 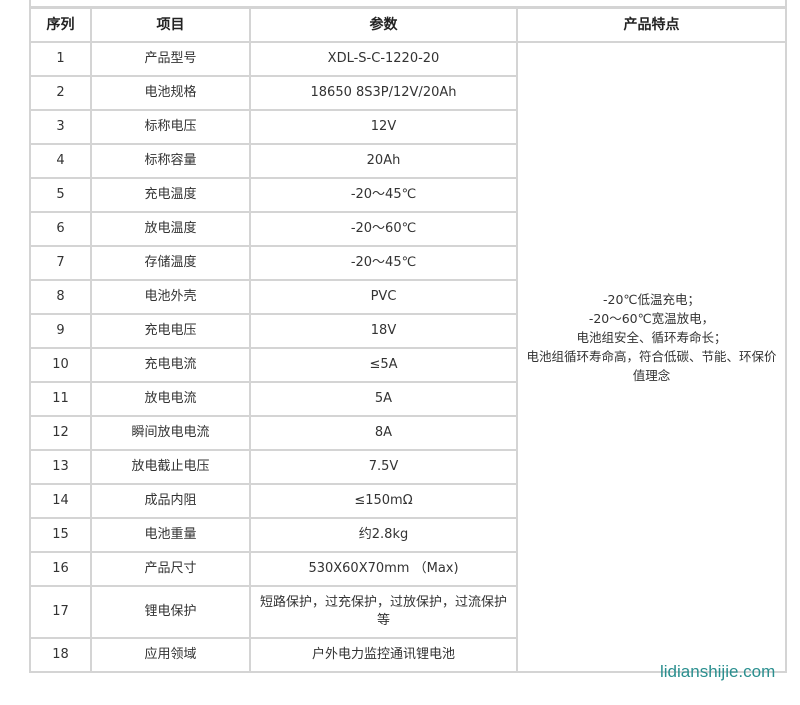 What do you see at coordinates (170, 229) in the screenshot?
I see `cell-item: 放电温度` at bounding box center [170, 229].